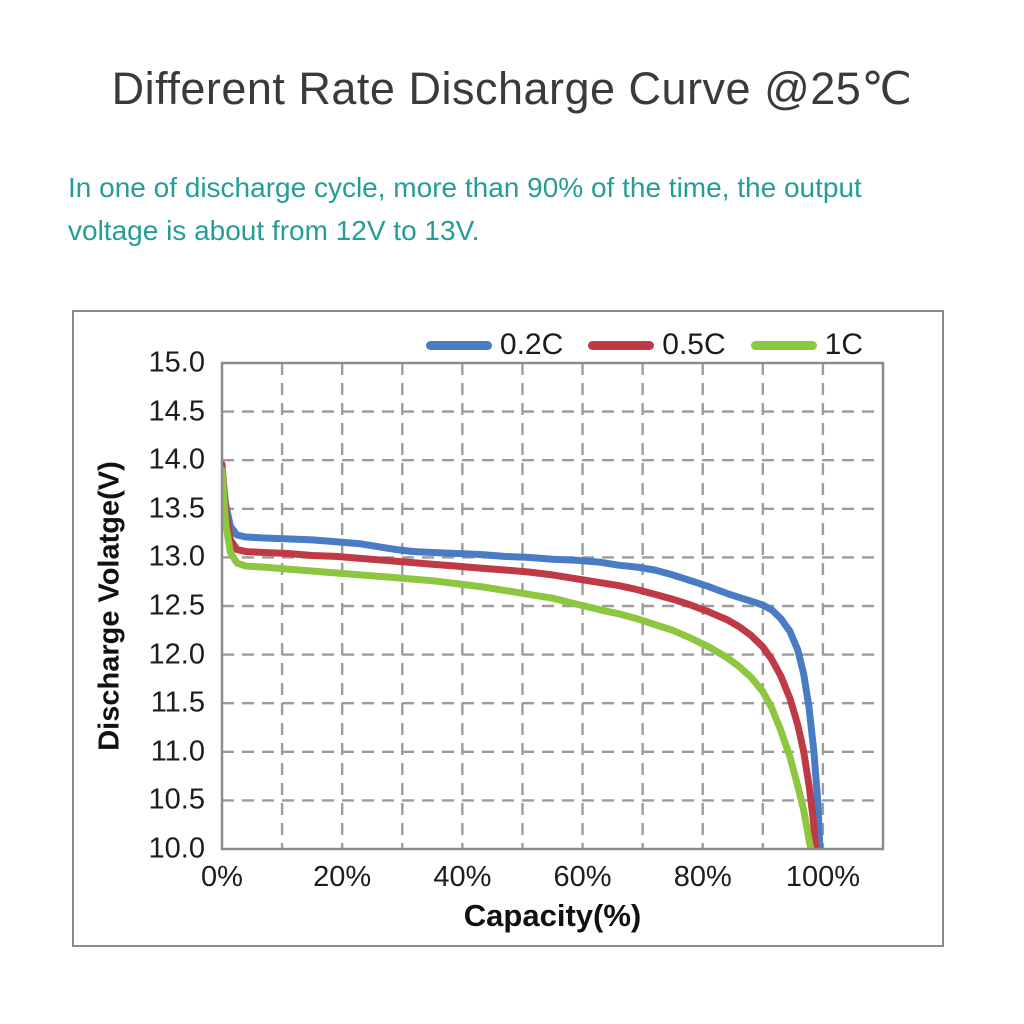 This screenshot has height=1024, width=1024. Describe the element at coordinates (657, 345) in the screenshot. I see `legend-item-0.5C: 0.5C` at that location.